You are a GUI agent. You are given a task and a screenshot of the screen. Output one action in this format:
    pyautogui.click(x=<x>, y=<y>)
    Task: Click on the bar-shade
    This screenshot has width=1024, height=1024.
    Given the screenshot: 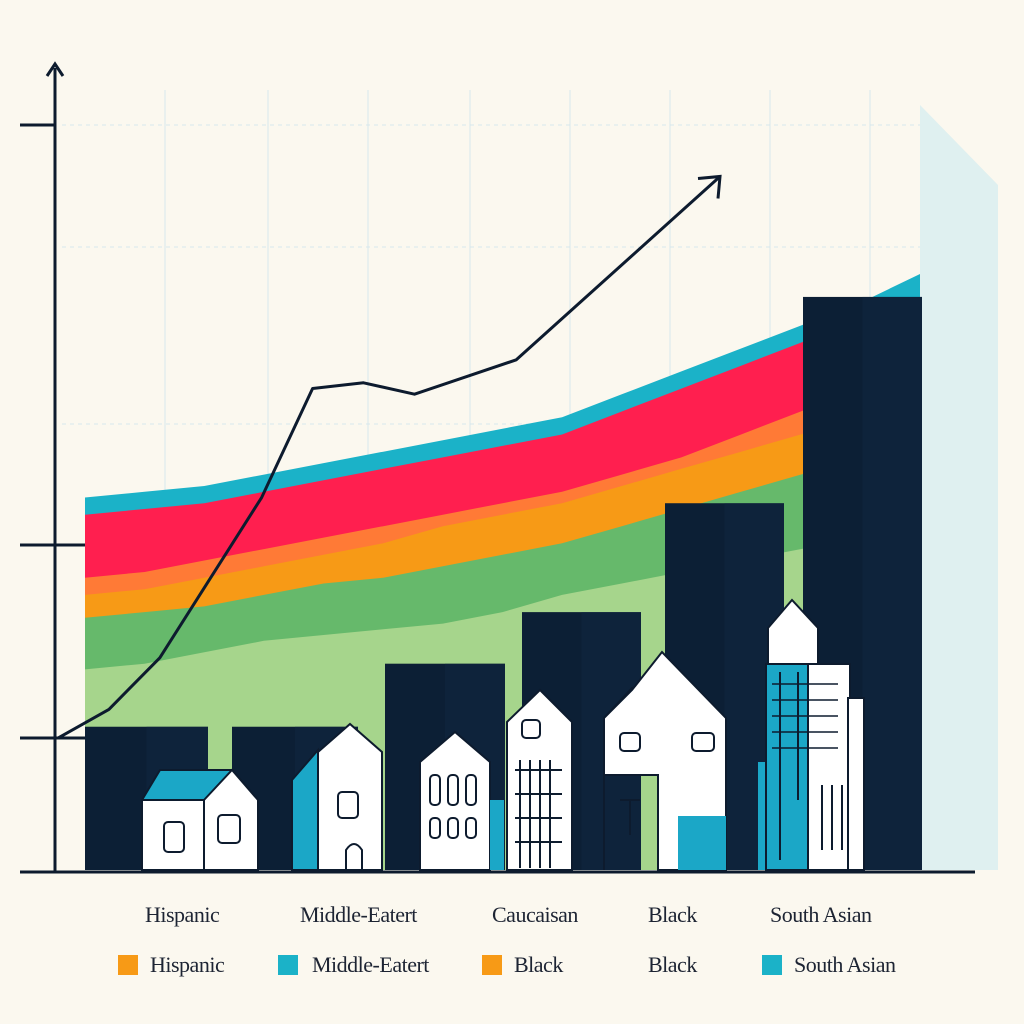 What is the action you would take?
    pyautogui.click(x=892, y=583)
    